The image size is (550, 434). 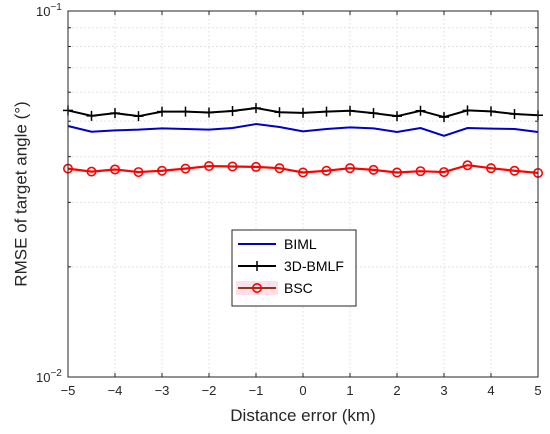 I want to click on series-line-biml, so click(x=303, y=130).